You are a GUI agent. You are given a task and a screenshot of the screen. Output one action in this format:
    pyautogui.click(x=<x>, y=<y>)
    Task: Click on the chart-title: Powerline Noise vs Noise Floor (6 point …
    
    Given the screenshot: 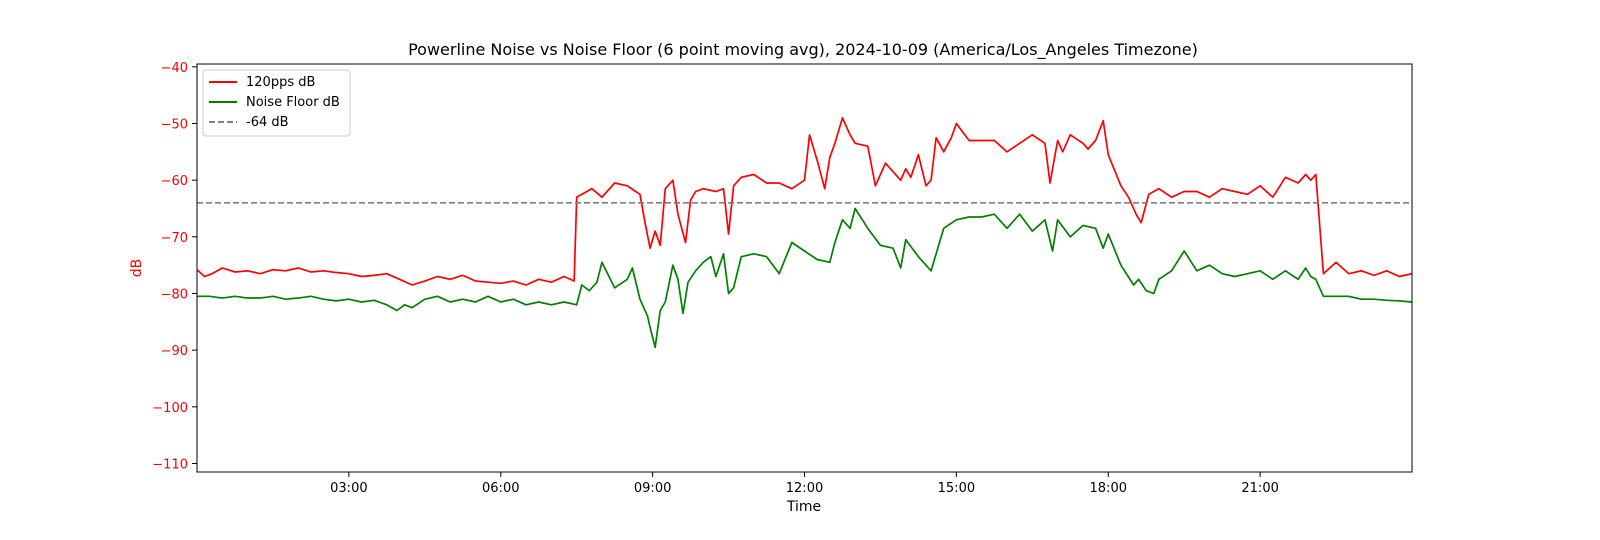 What is the action you would take?
    pyautogui.click(x=803, y=50)
    